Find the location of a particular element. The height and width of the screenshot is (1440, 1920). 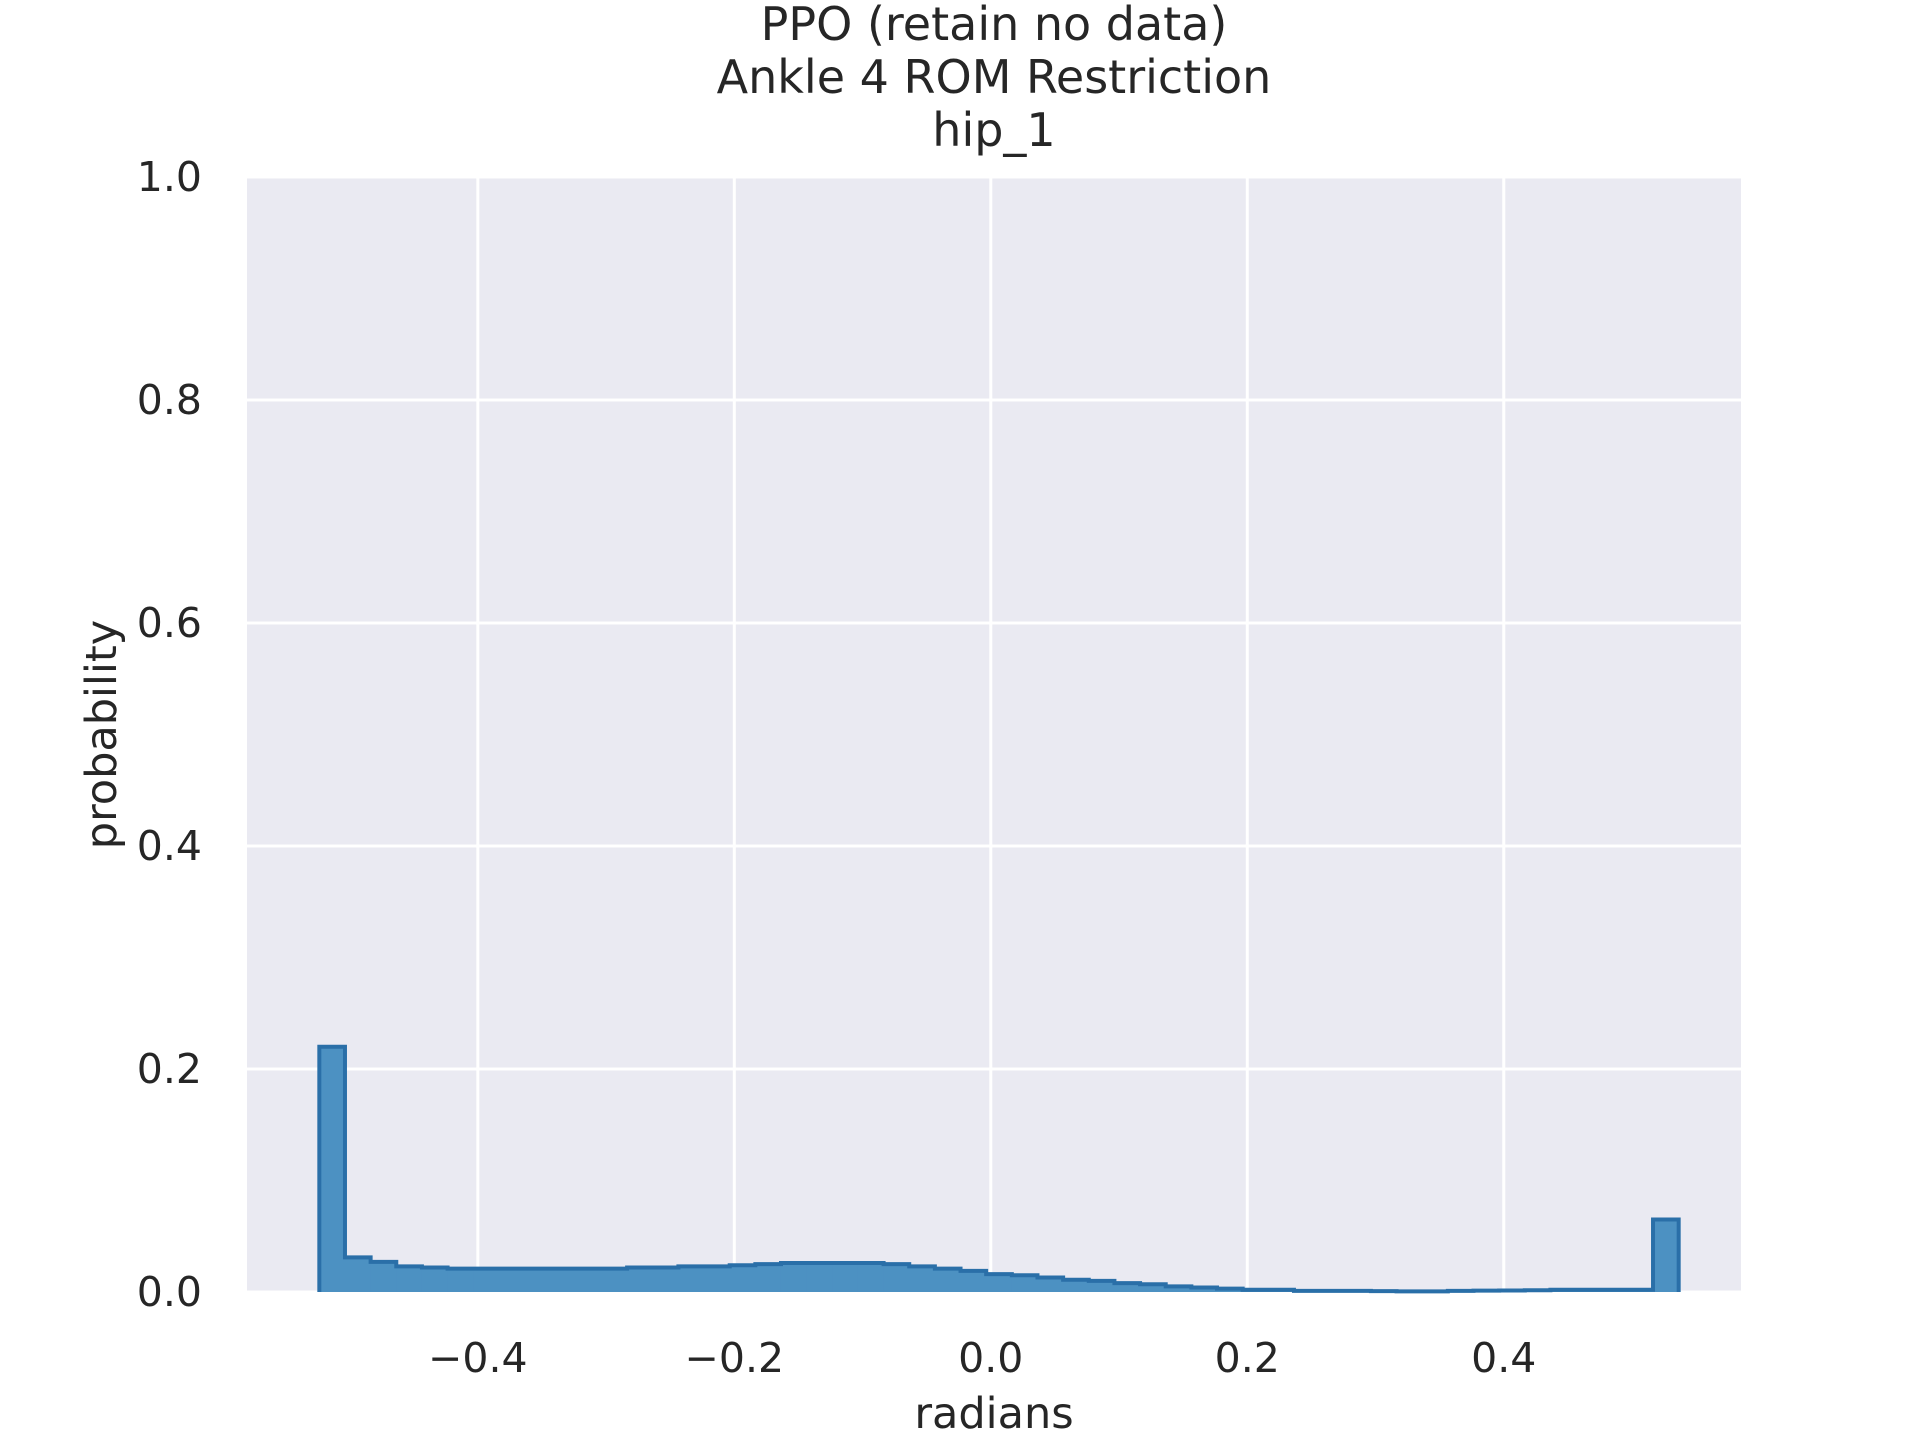

histogram-outline is located at coordinates (999, 1169).